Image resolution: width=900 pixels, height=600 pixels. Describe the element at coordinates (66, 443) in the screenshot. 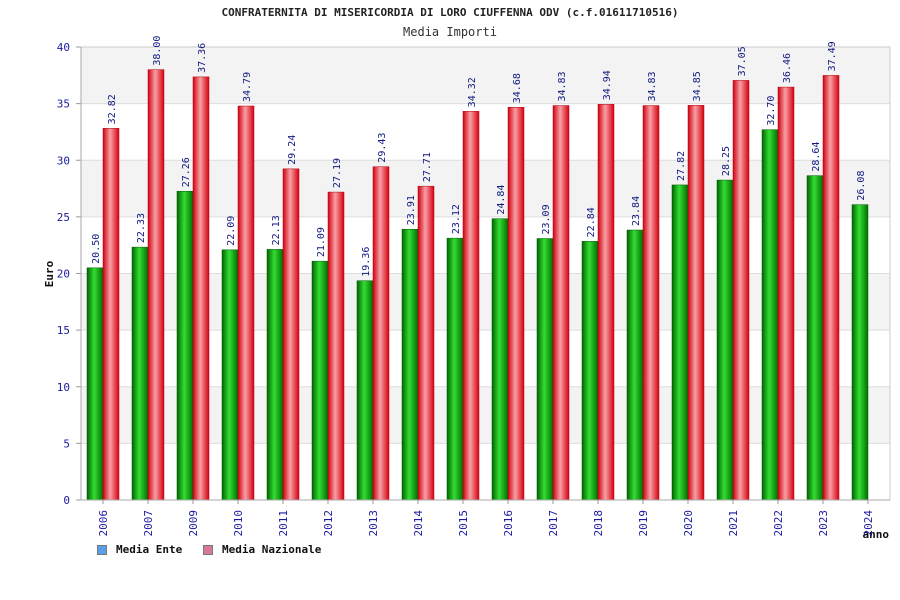

I see `y-tick-label: 5` at that location.